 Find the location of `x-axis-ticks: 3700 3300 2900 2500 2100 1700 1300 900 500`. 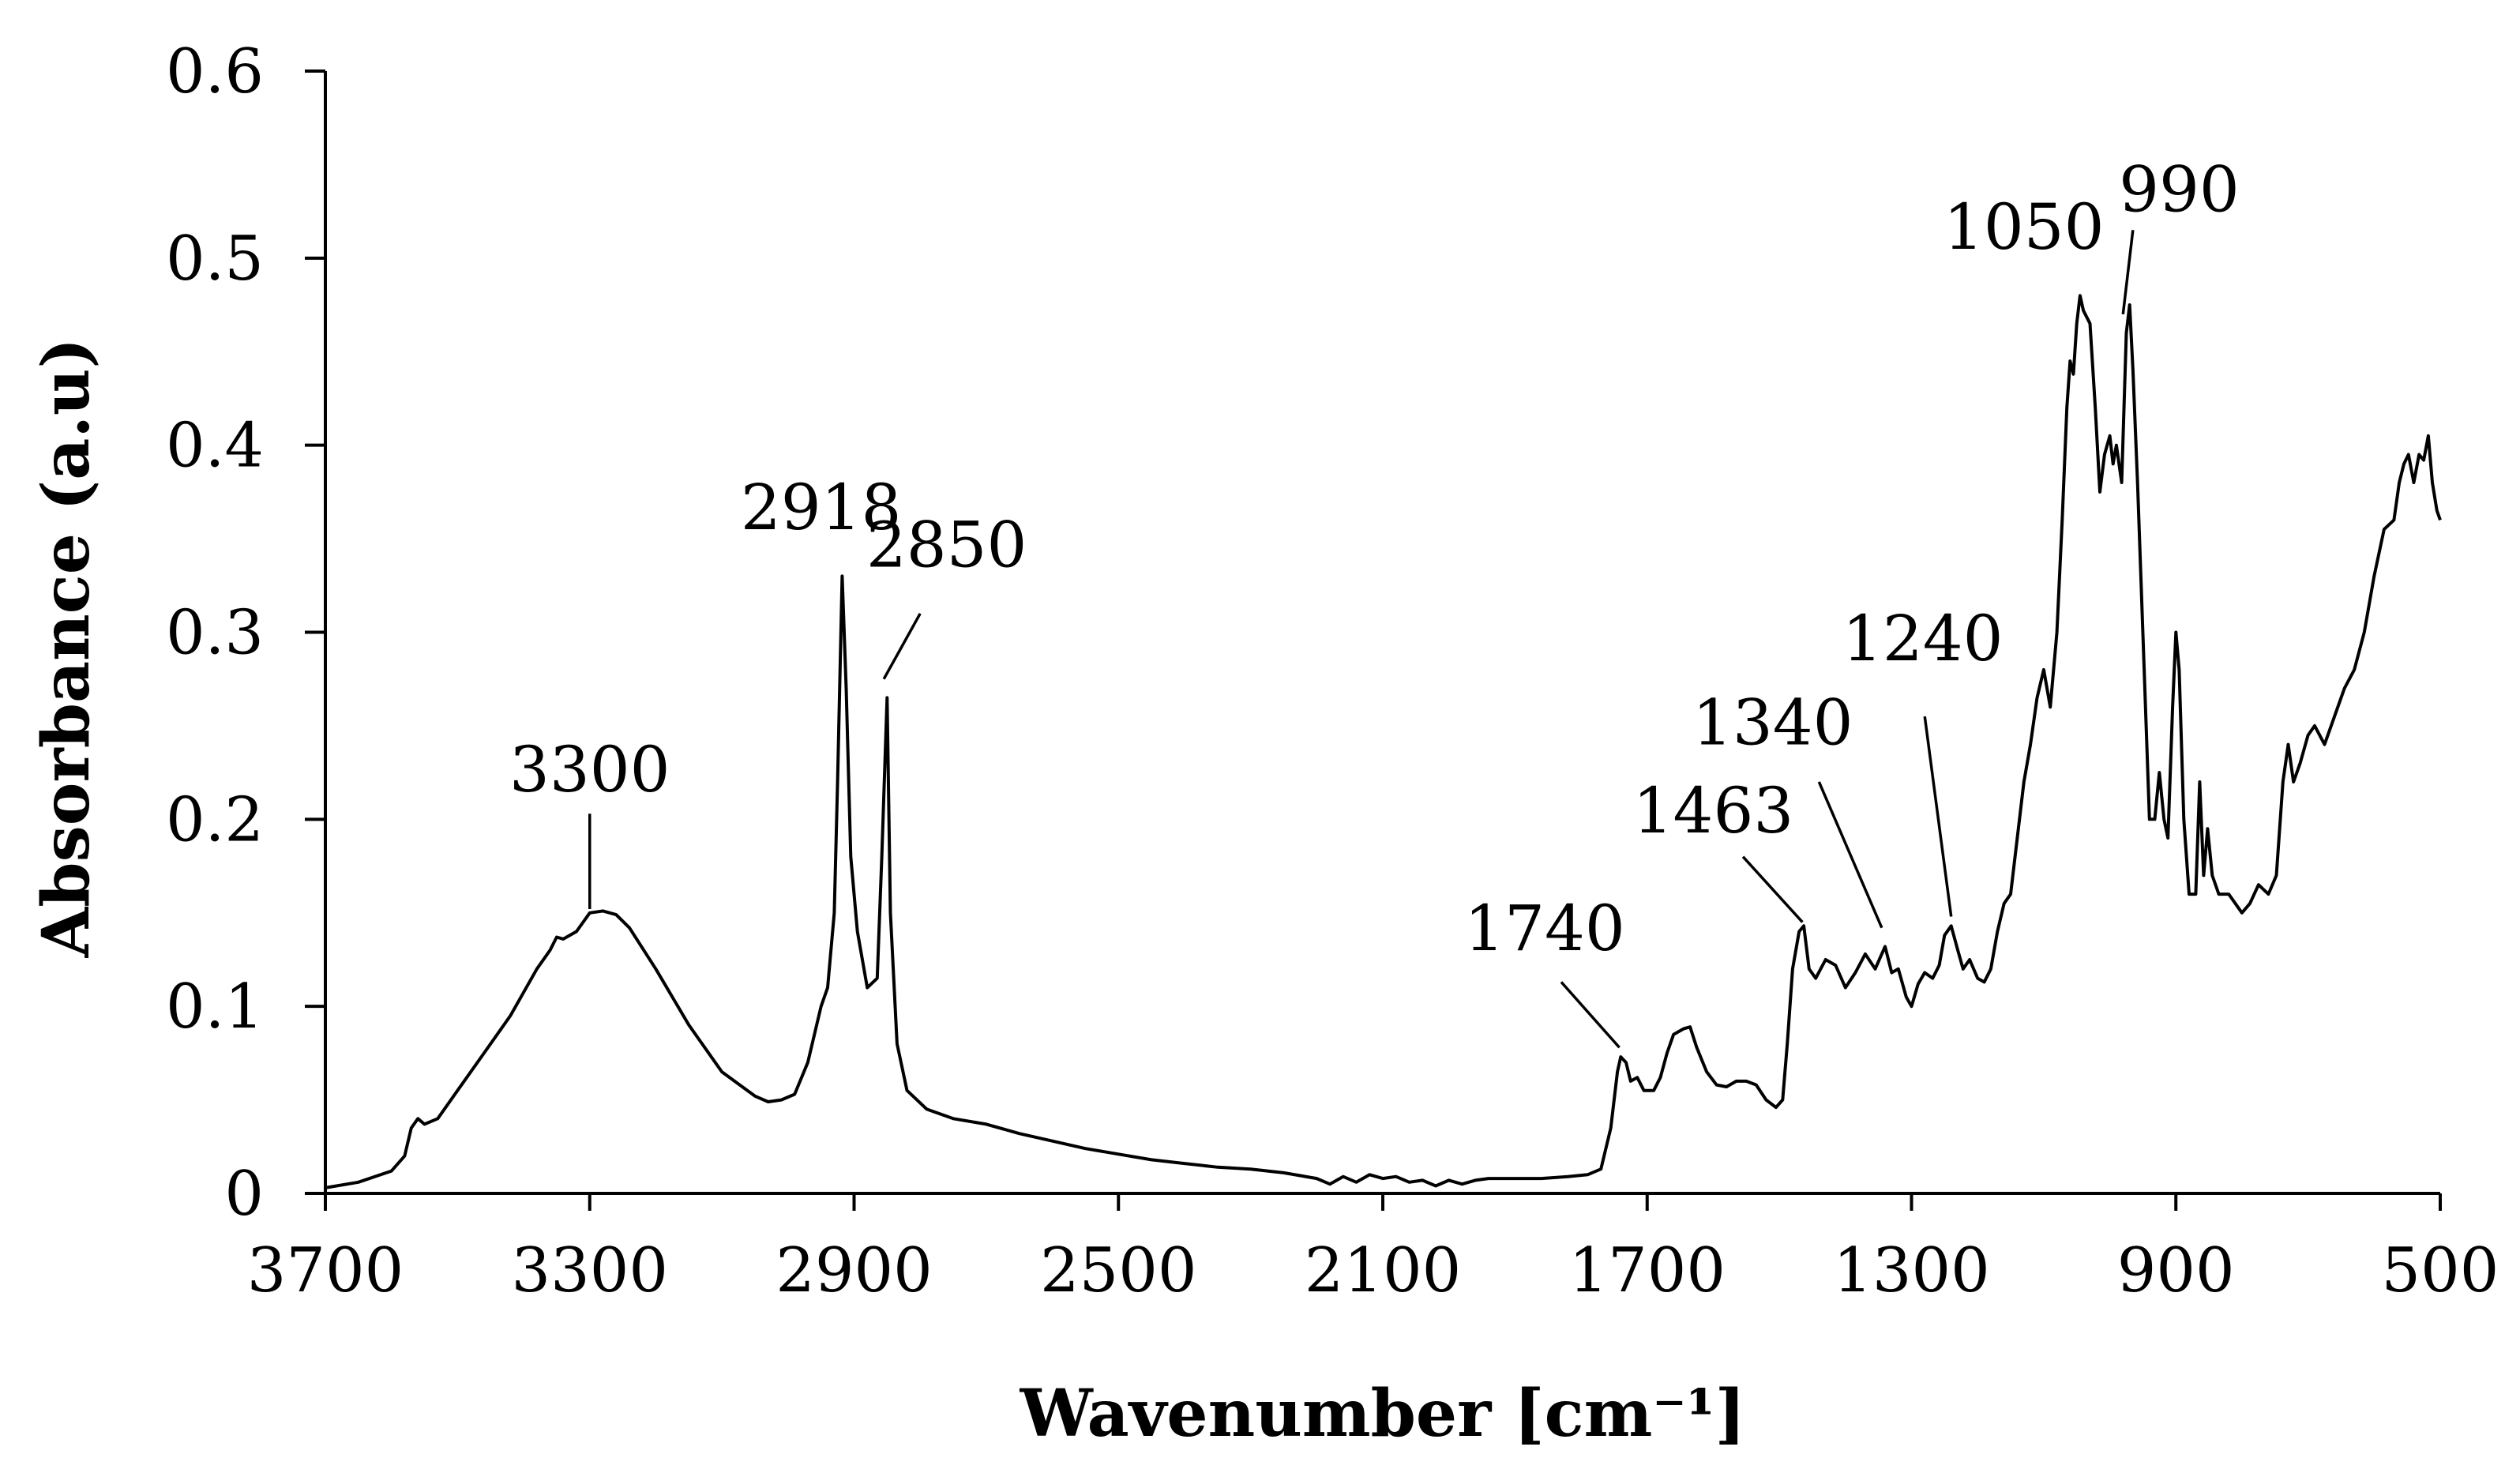

x-axis-ticks: 3700 3300 2900 2500 2100 1700 1300 900 500 is located at coordinates (1373, 1249).